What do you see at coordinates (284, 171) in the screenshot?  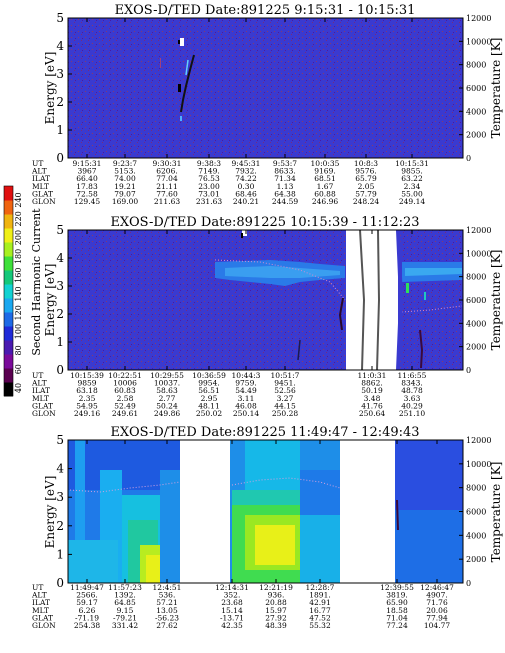 I see `orbit-value: 8633.` at bounding box center [284, 171].